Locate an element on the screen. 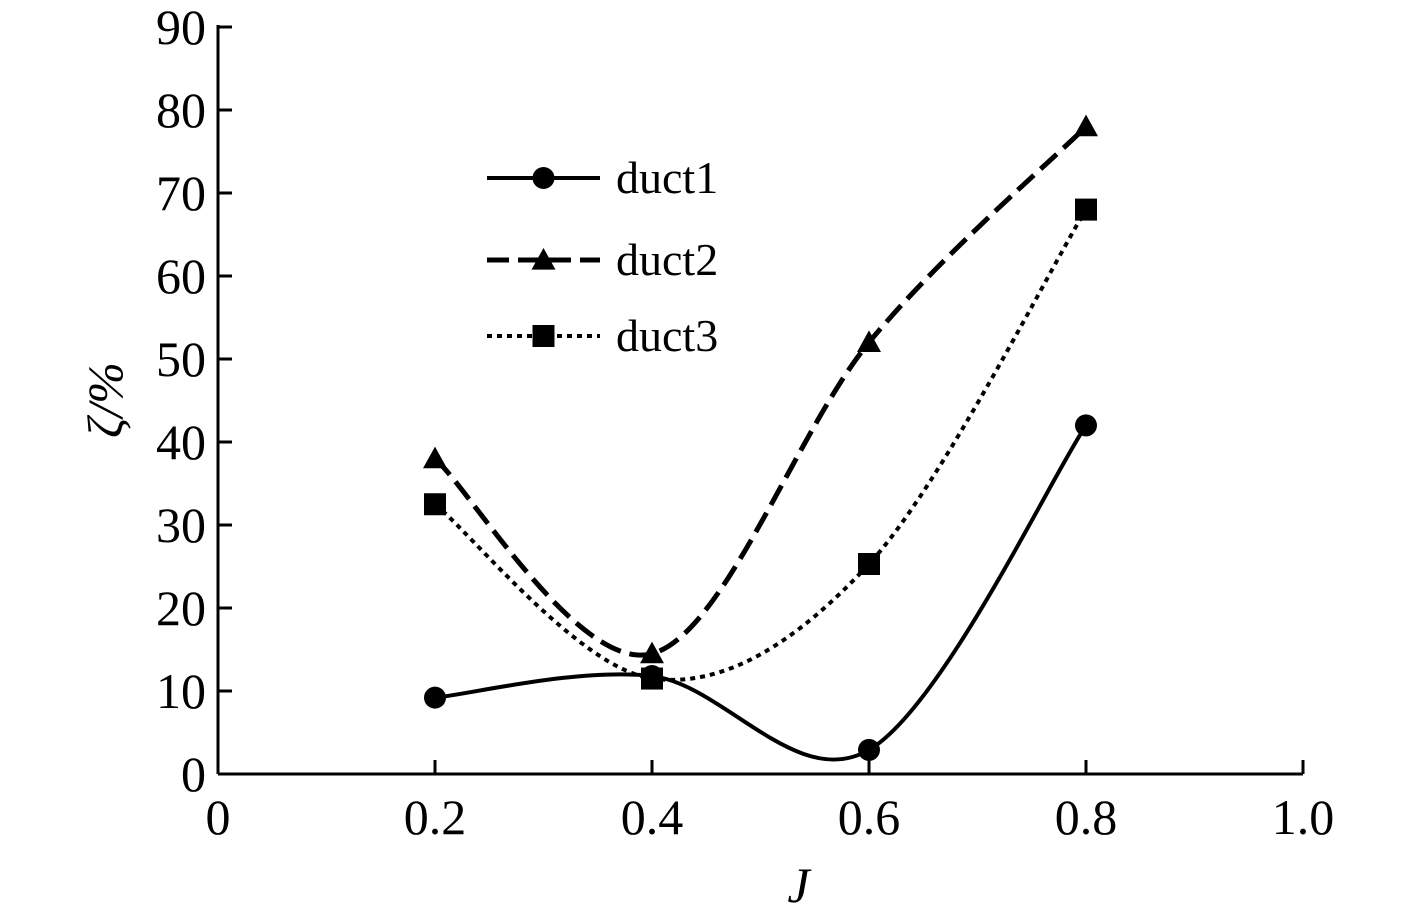  legend: duct1 duct2 duct3 is located at coordinates (602, 256).